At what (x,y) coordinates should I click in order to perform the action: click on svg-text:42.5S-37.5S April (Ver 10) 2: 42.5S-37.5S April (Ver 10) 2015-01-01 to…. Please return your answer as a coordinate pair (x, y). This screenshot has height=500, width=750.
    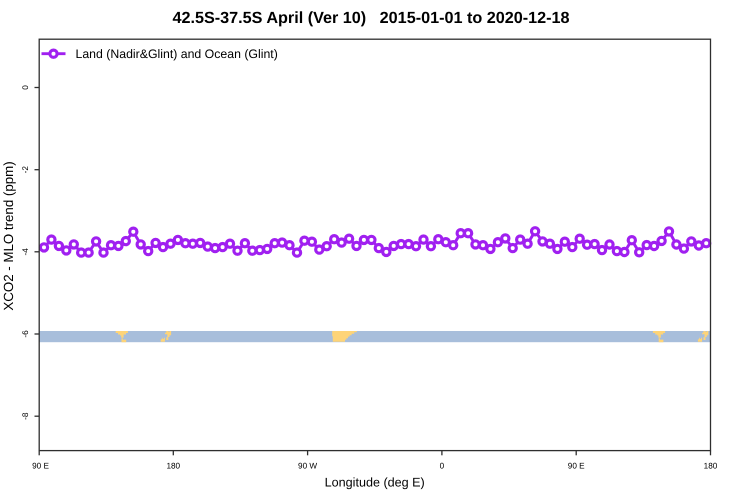
    Looking at the image, I should click on (370, 18).